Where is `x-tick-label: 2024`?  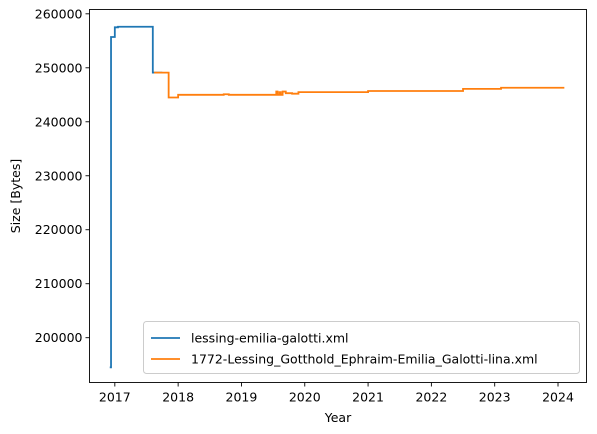
x-tick-label: 2024 is located at coordinates (558, 397).